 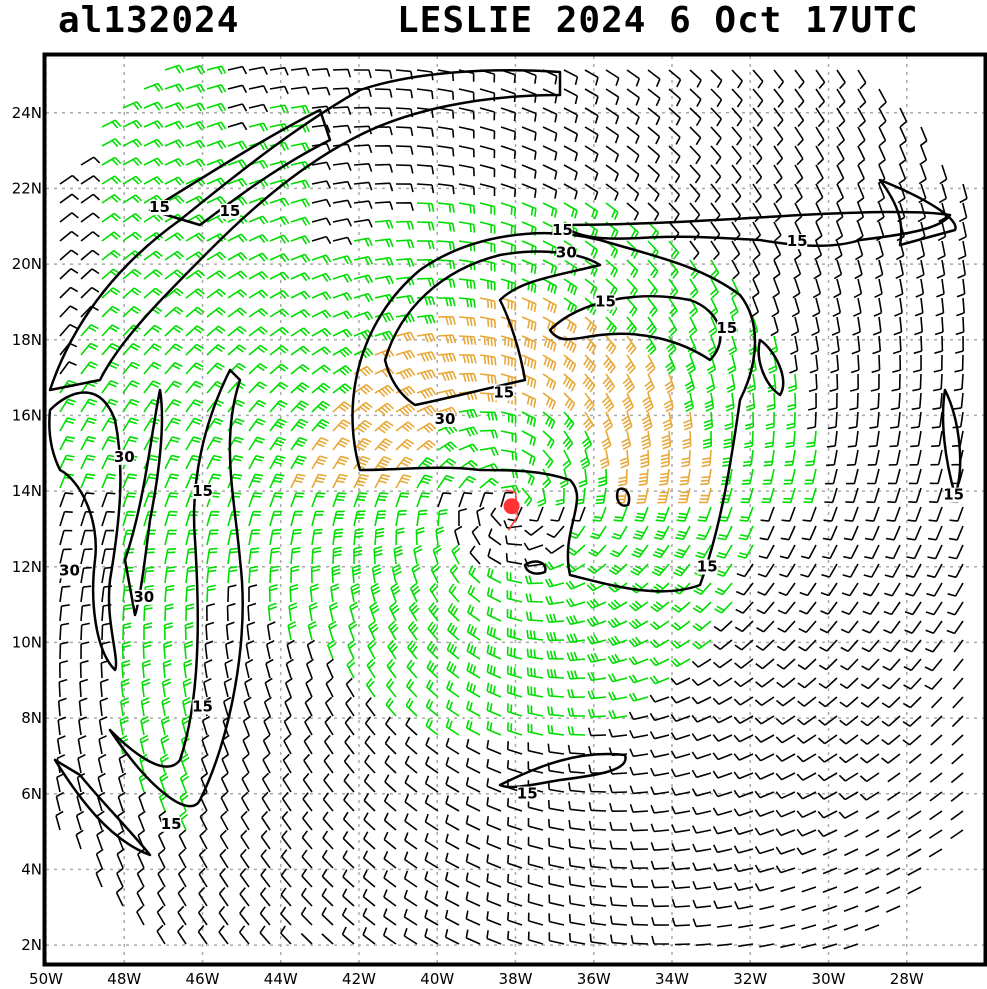 I want to click on contour-15-west-band, so click(x=240, y=167).